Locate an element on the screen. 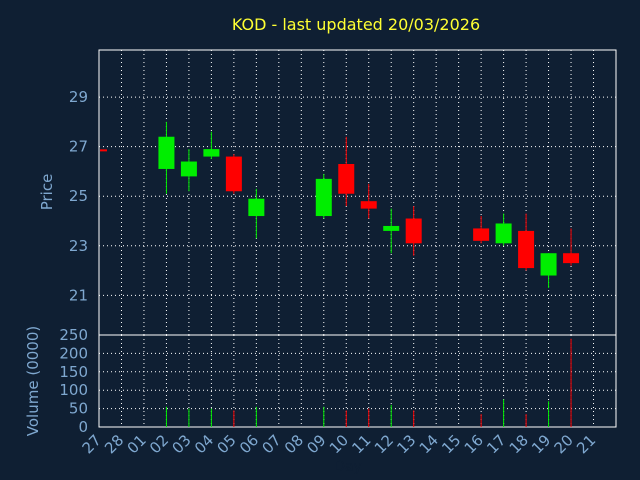 The height and width of the screenshot is (480, 640). volume-bars is located at coordinates (368, 382).